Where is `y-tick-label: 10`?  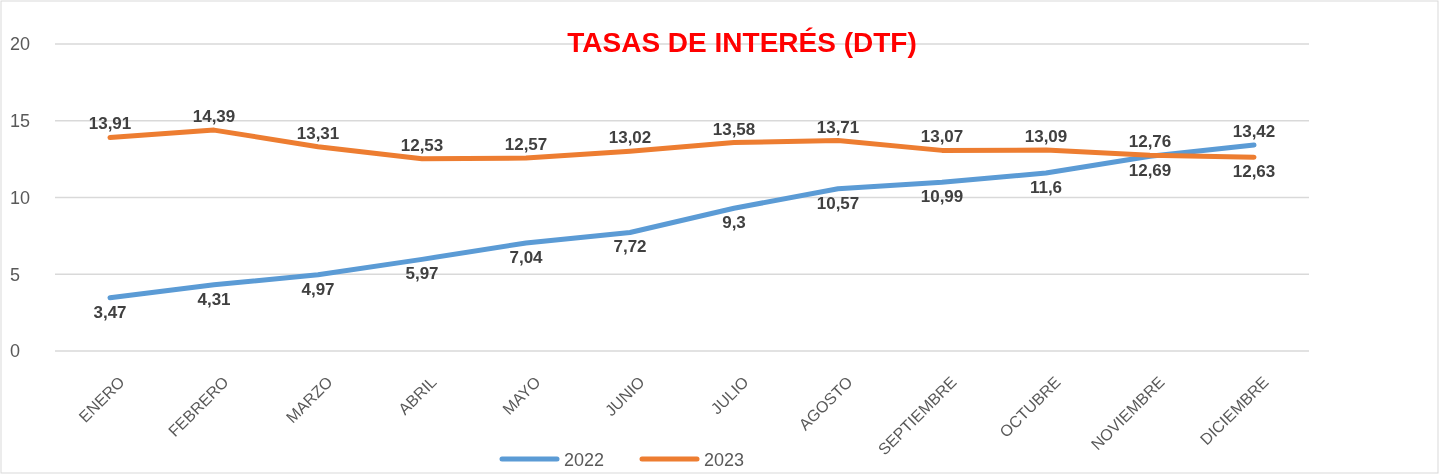 y-tick-label: 10 is located at coordinates (20, 197).